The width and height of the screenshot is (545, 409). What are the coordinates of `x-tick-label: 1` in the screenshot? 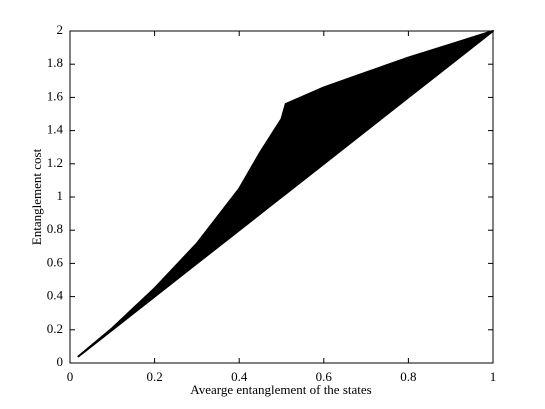 It's located at (493, 376).